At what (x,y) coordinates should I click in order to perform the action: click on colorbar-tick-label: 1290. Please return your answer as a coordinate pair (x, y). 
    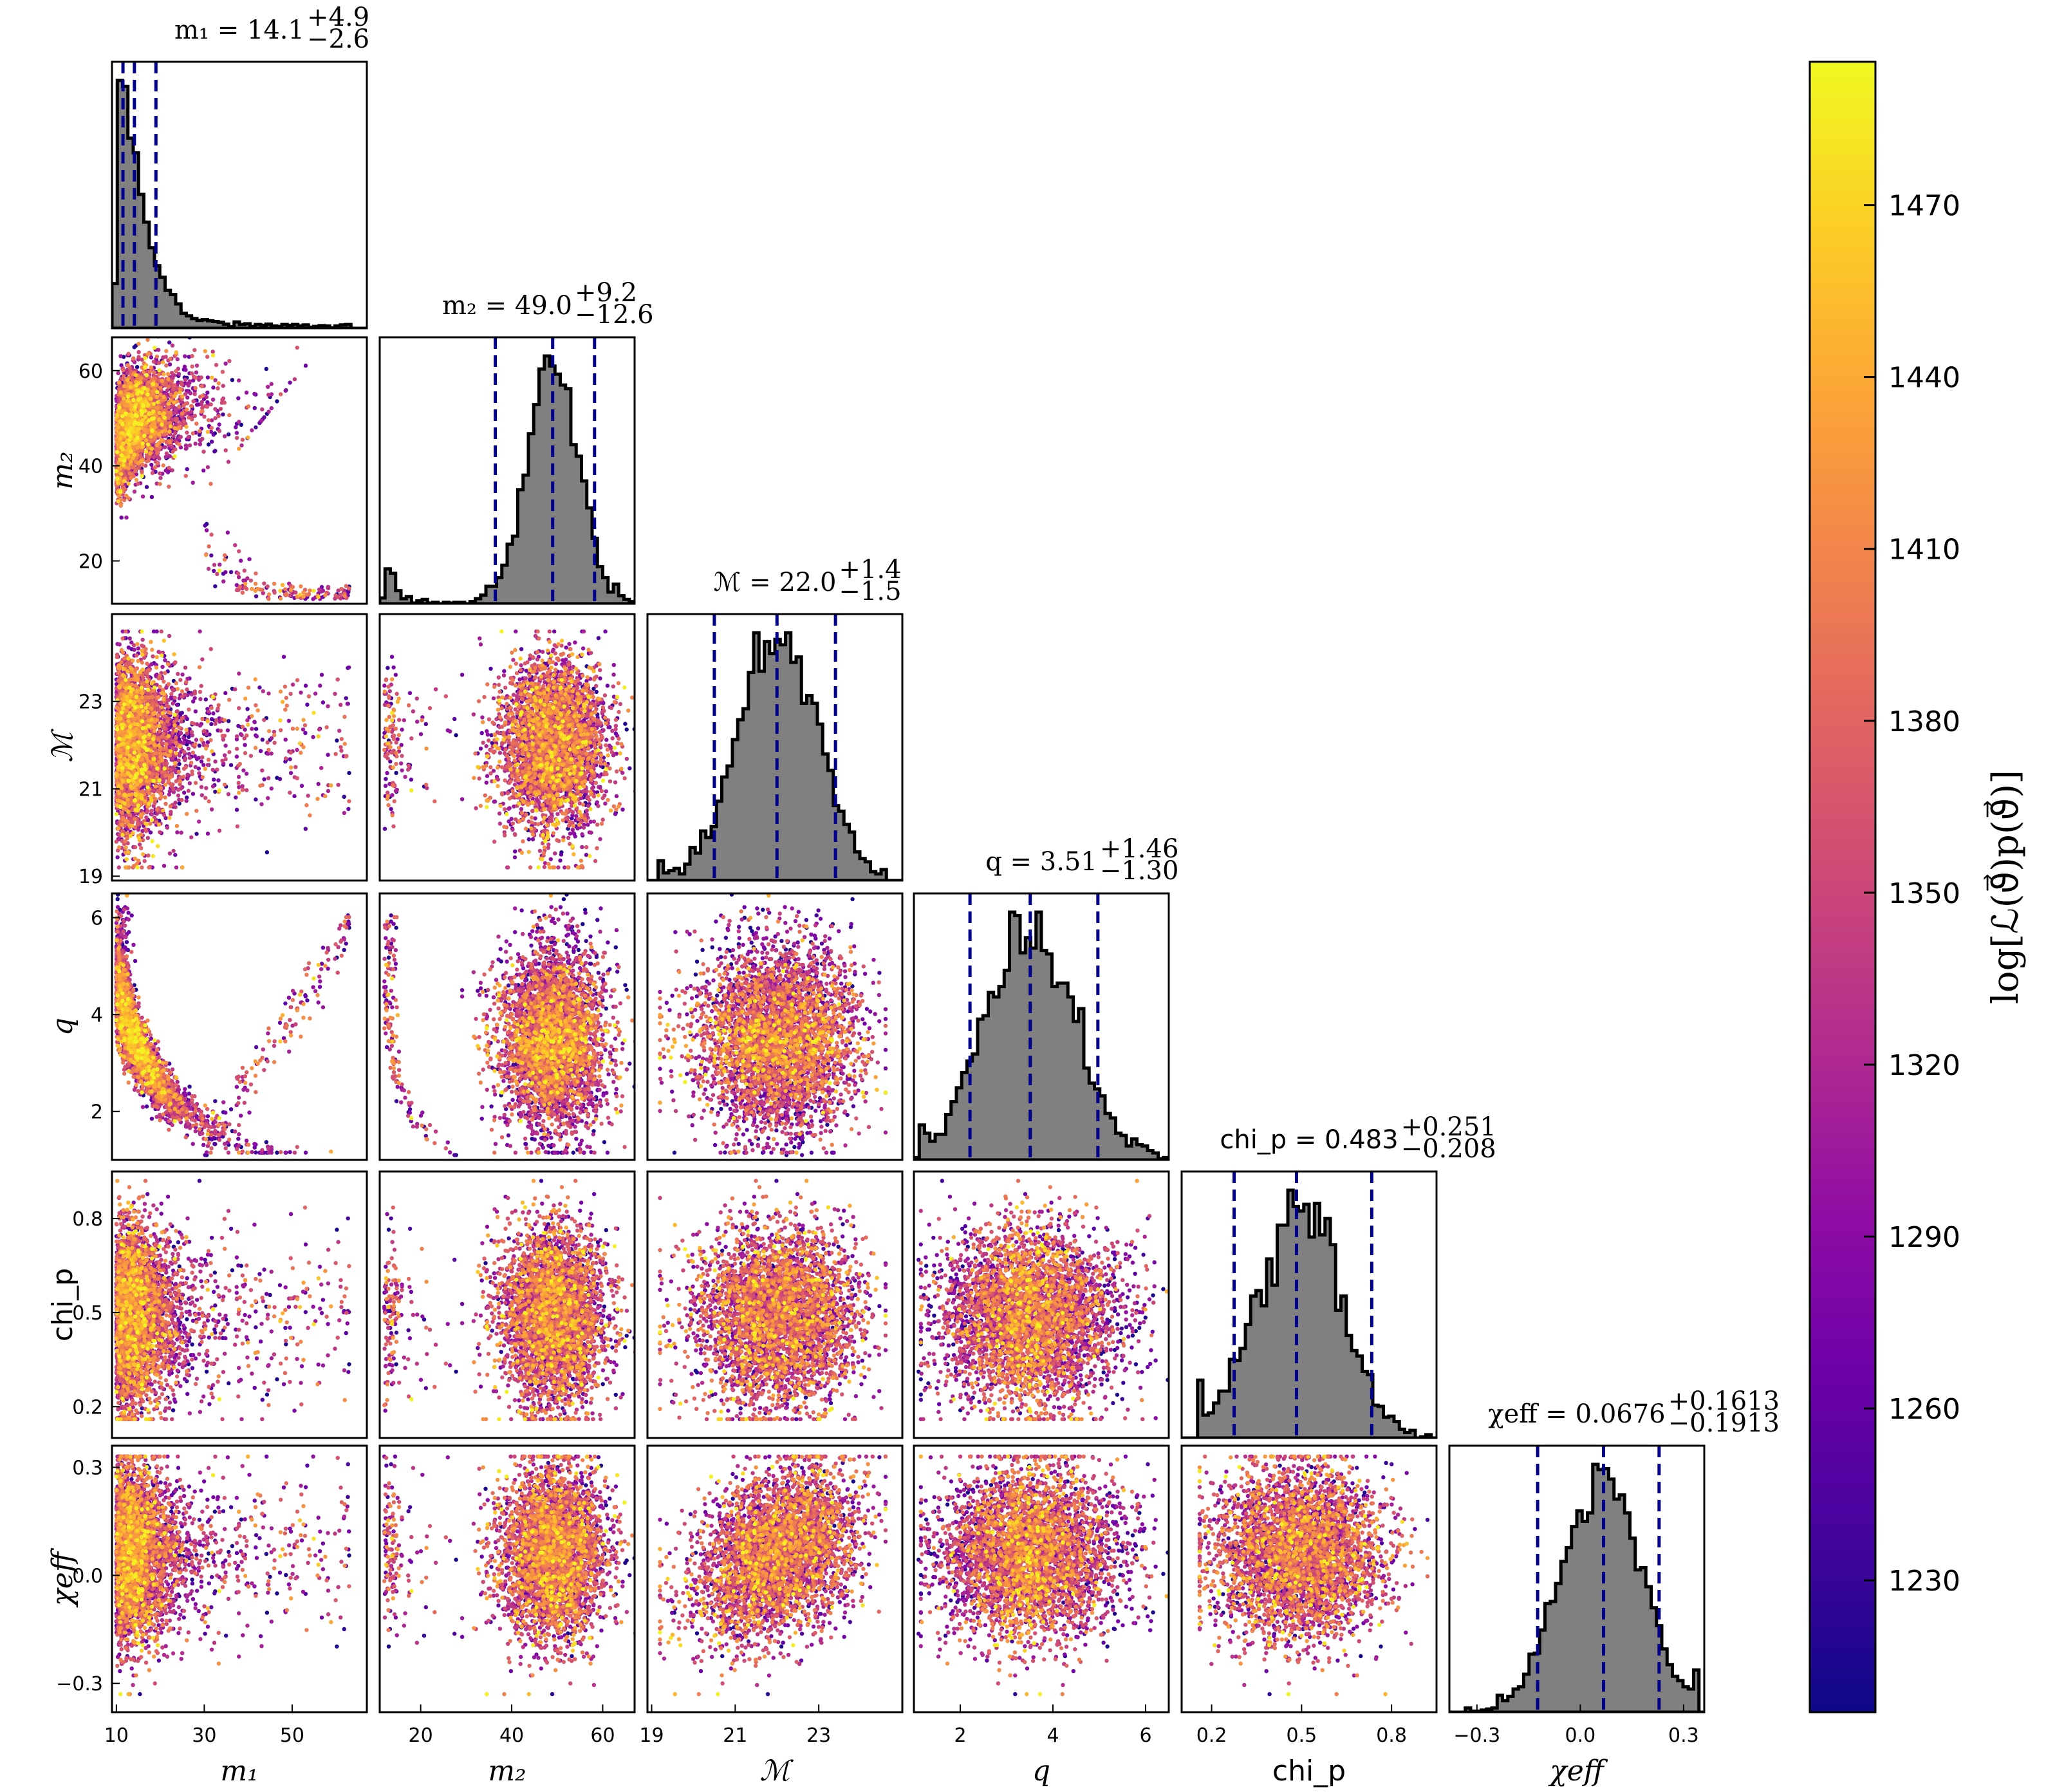
    Looking at the image, I should click on (1924, 1237).